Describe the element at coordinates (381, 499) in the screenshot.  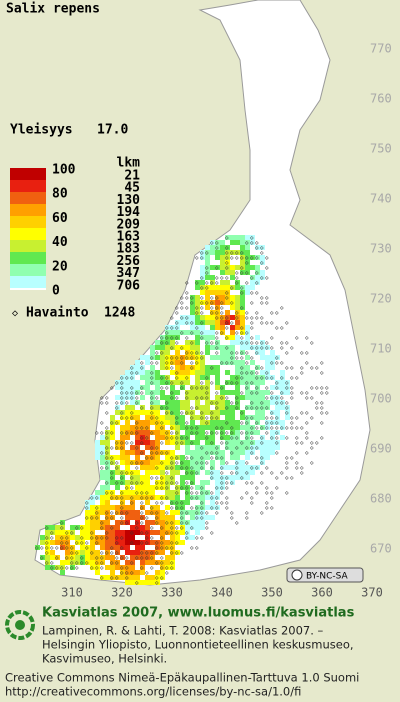
I see `northing-label: 680` at that location.